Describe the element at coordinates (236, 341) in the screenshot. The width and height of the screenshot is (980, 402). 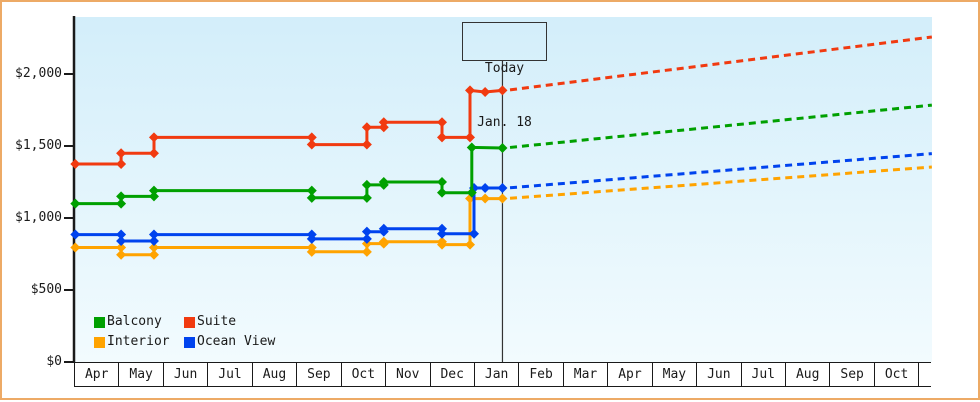
I see `legend-label: Ocean View` at that location.